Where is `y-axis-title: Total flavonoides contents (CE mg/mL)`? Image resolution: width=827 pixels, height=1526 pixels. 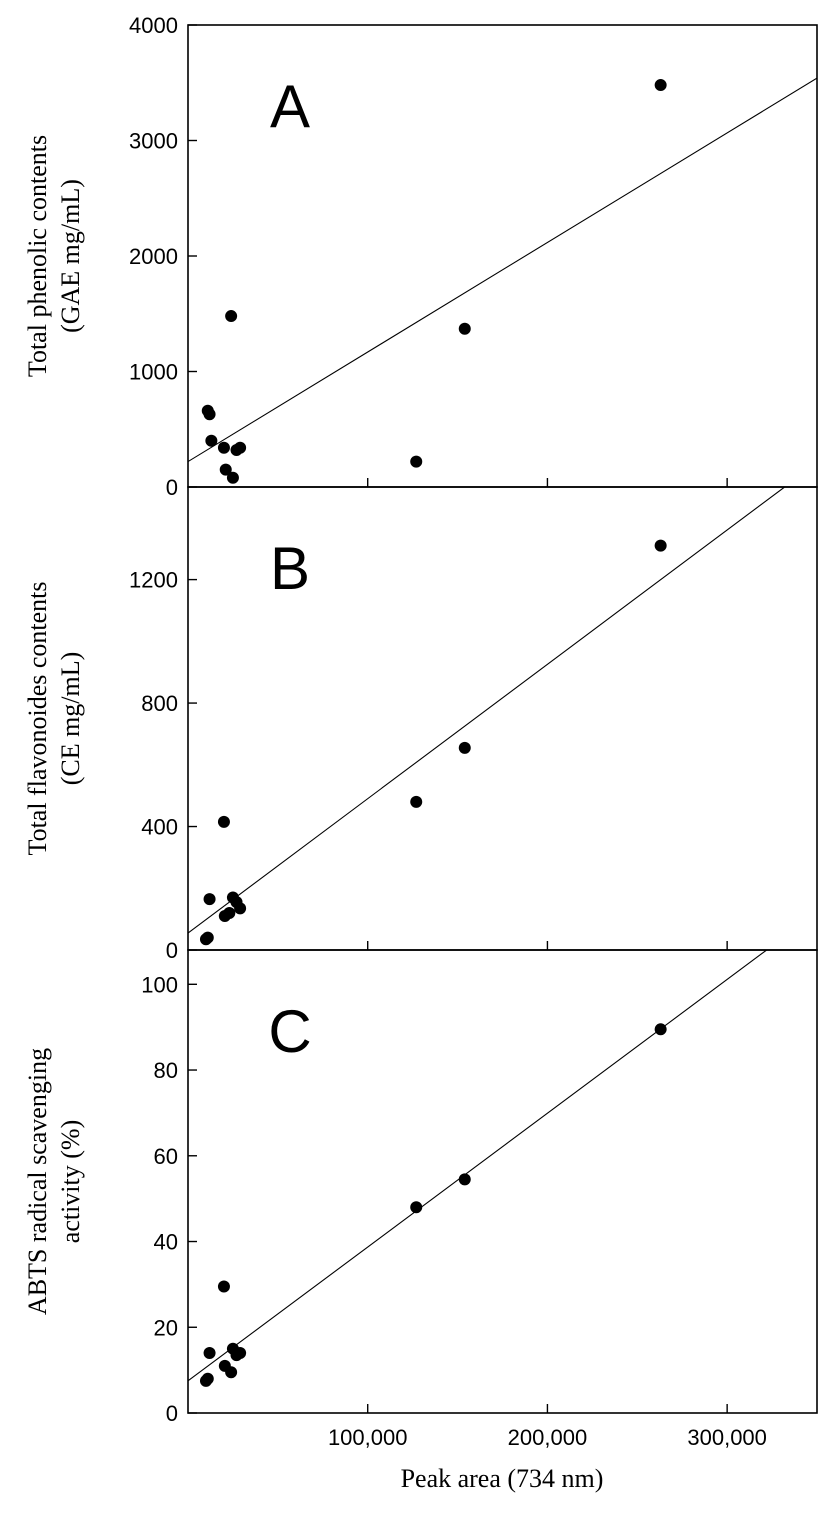
y-axis-title: Total flavonoides contents (CE mg/mL) is located at coordinates (54, 718).